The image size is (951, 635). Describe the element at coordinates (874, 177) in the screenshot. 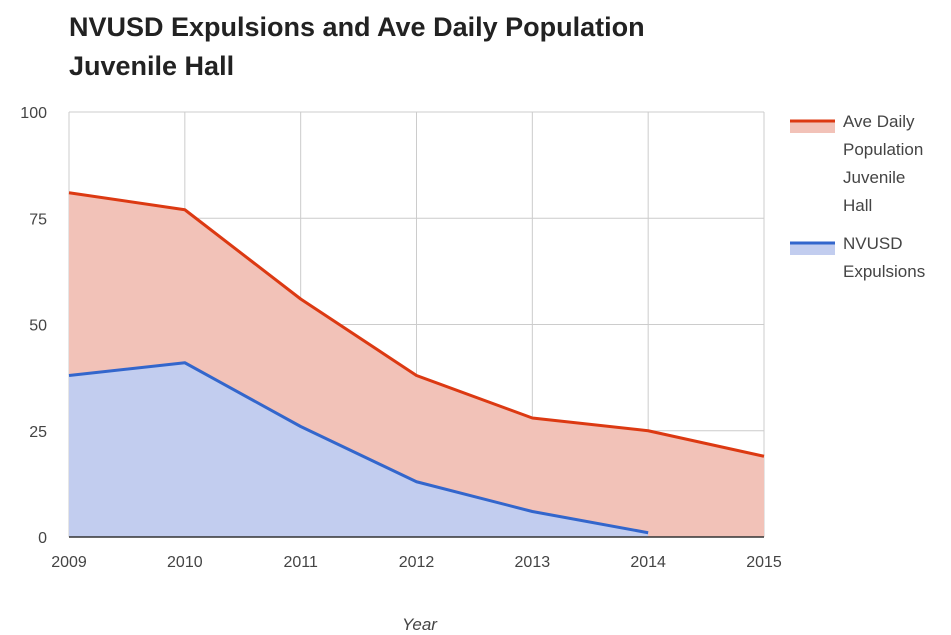

I see `legend-label-1: Juvenile` at that location.